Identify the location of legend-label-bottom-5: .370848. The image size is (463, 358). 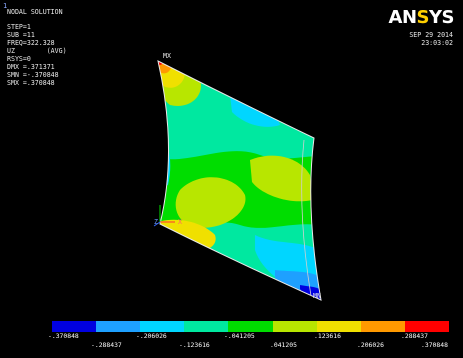
(434, 345).